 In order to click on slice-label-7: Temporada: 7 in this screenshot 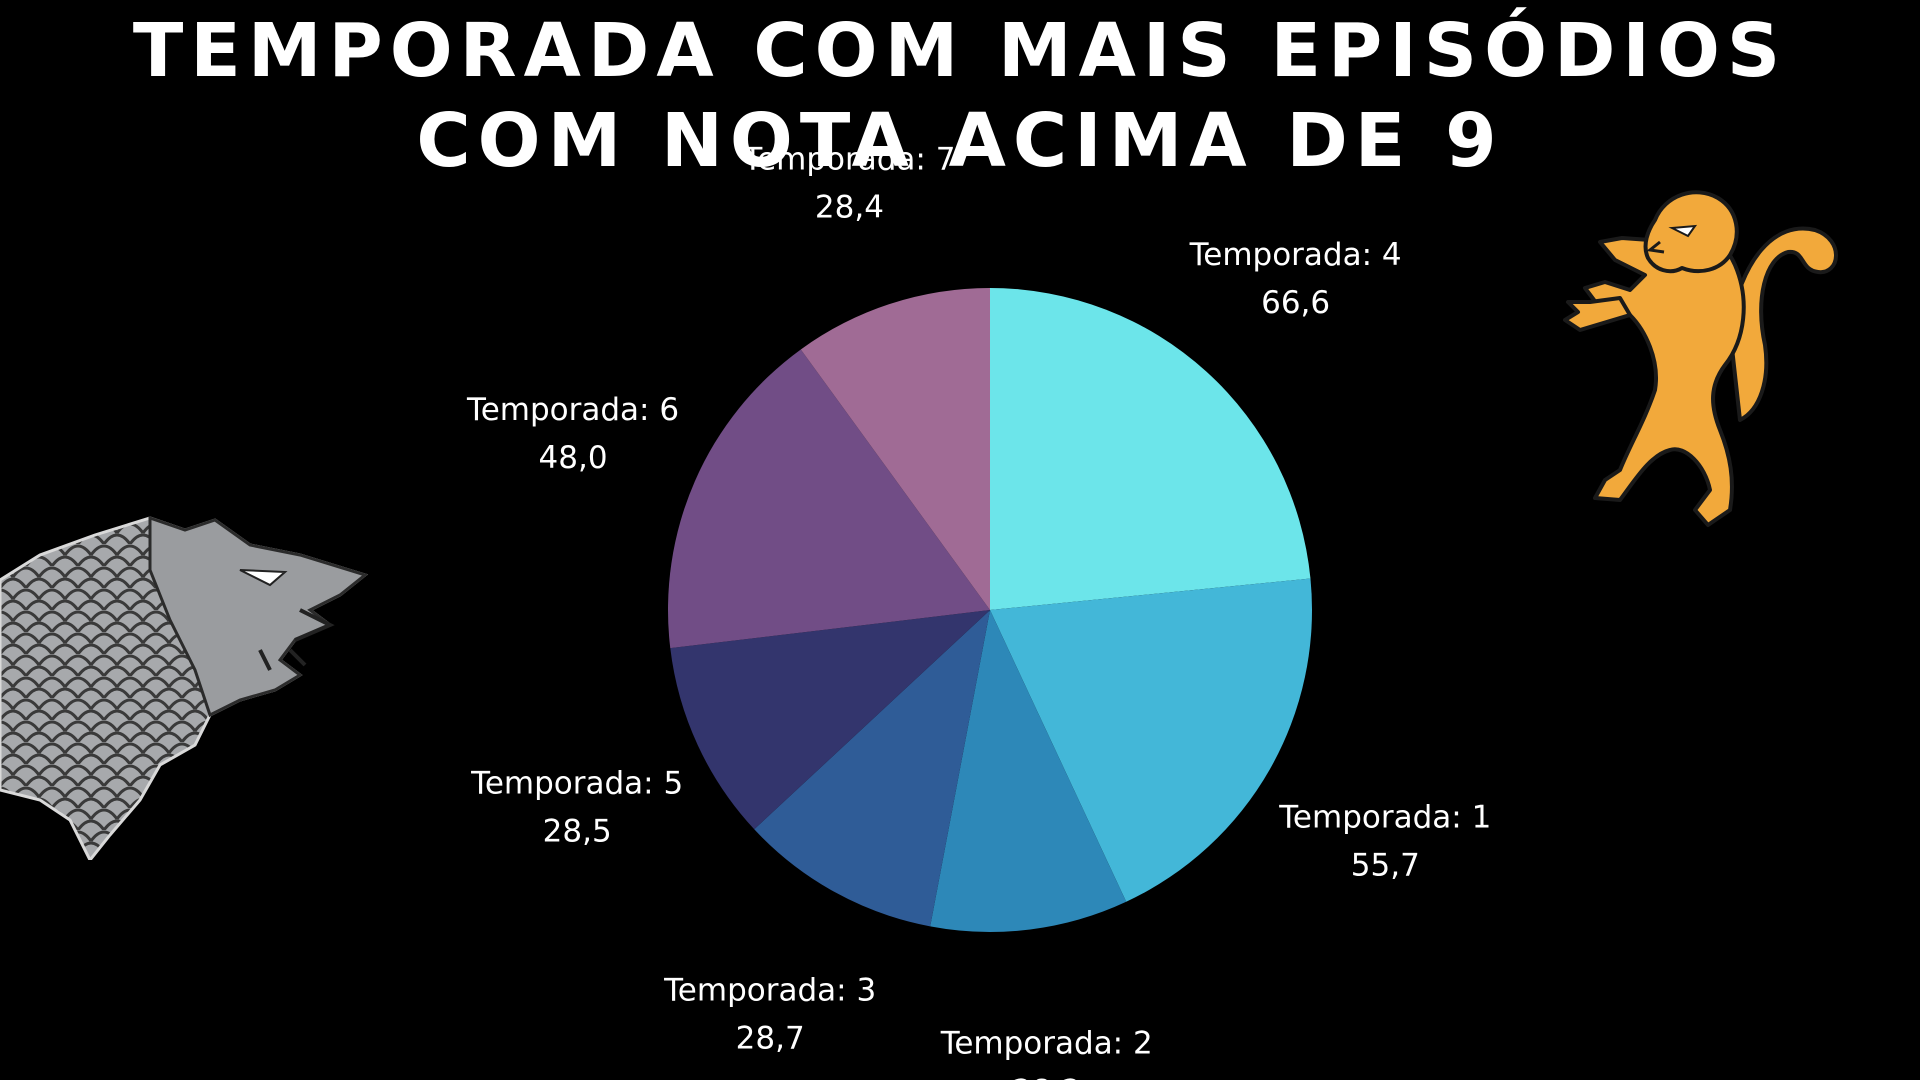, I will do `click(848, 159)`.